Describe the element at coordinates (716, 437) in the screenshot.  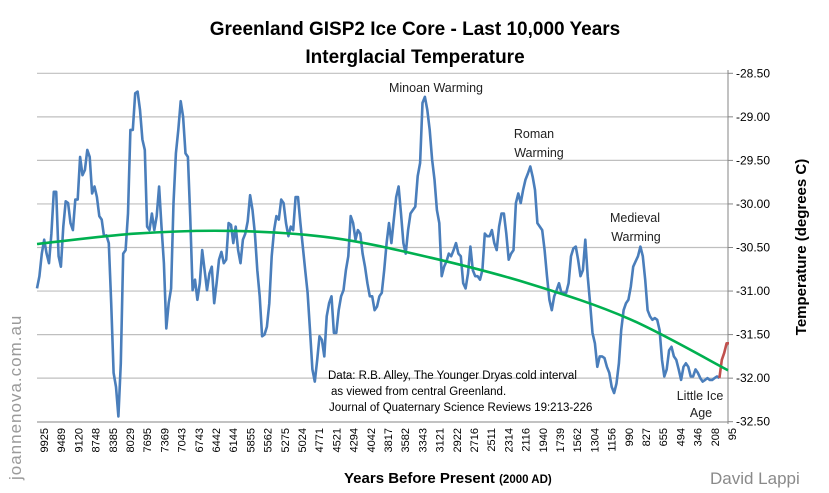
I see `x-tick-label: 208` at that location.